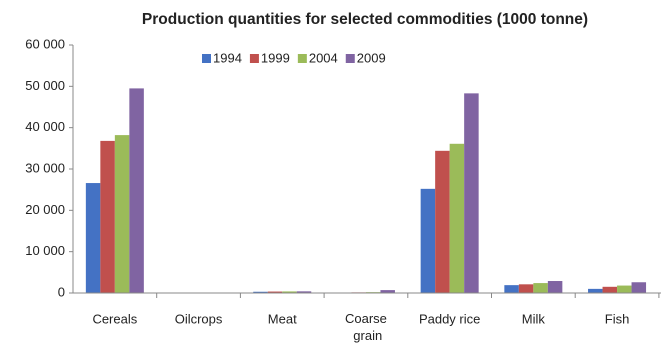 This screenshot has height=351, width=661. What do you see at coordinates (371, 57) in the screenshot?
I see `legend-label: 2009` at bounding box center [371, 57].